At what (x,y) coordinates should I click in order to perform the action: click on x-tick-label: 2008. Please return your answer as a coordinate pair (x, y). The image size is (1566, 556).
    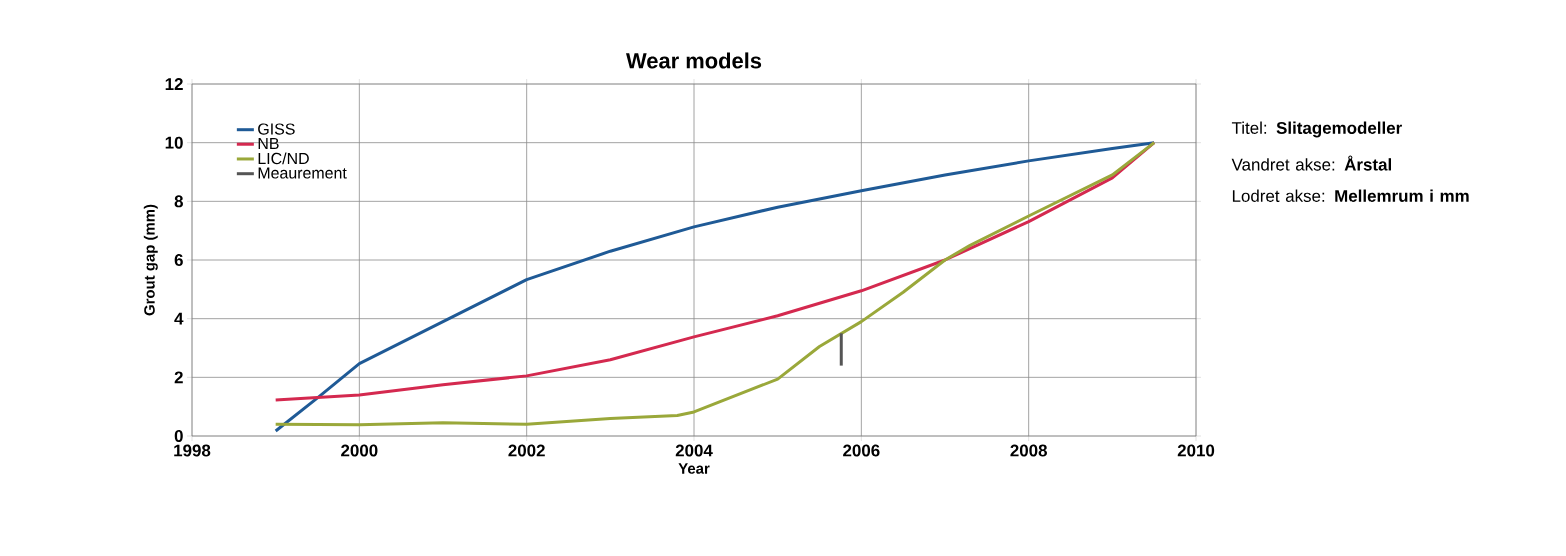
    Looking at the image, I should click on (1028, 450).